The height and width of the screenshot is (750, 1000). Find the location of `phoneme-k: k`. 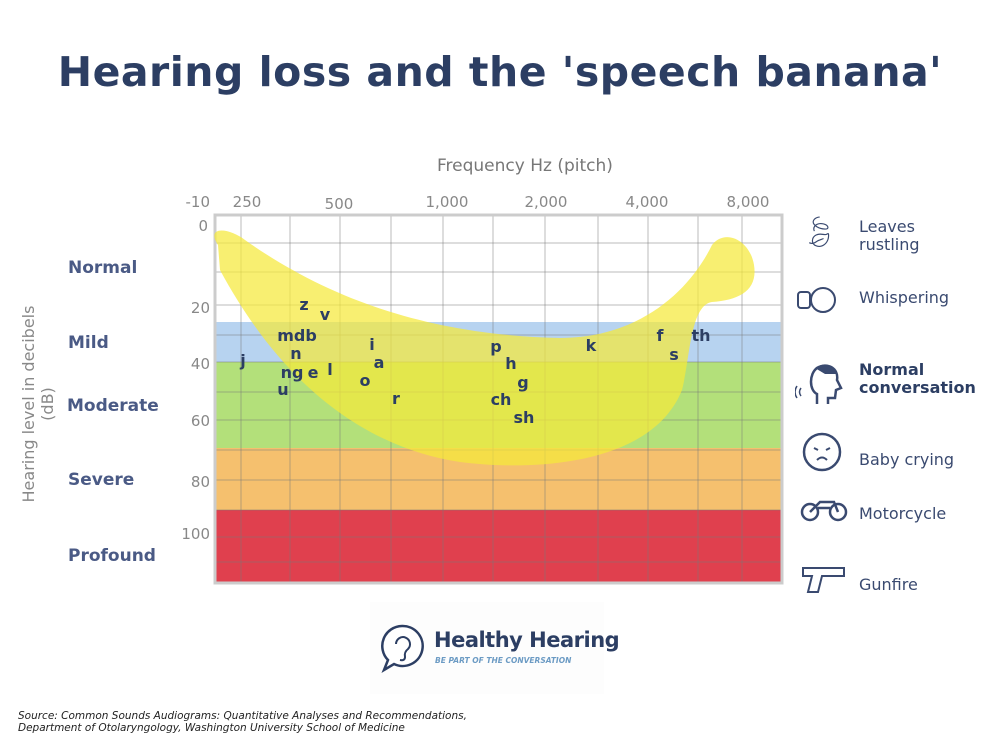

phoneme-k: k is located at coordinates (591, 345).